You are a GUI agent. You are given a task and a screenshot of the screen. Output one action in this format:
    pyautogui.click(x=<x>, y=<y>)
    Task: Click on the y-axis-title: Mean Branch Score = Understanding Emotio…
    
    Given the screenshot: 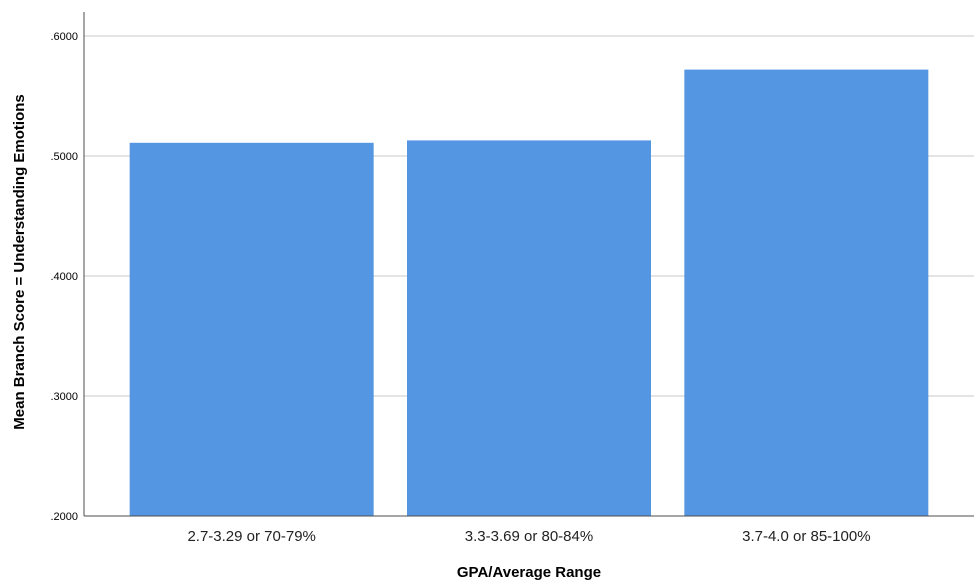 What is the action you would take?
    pyautogui.click(x=19, y=261)
    